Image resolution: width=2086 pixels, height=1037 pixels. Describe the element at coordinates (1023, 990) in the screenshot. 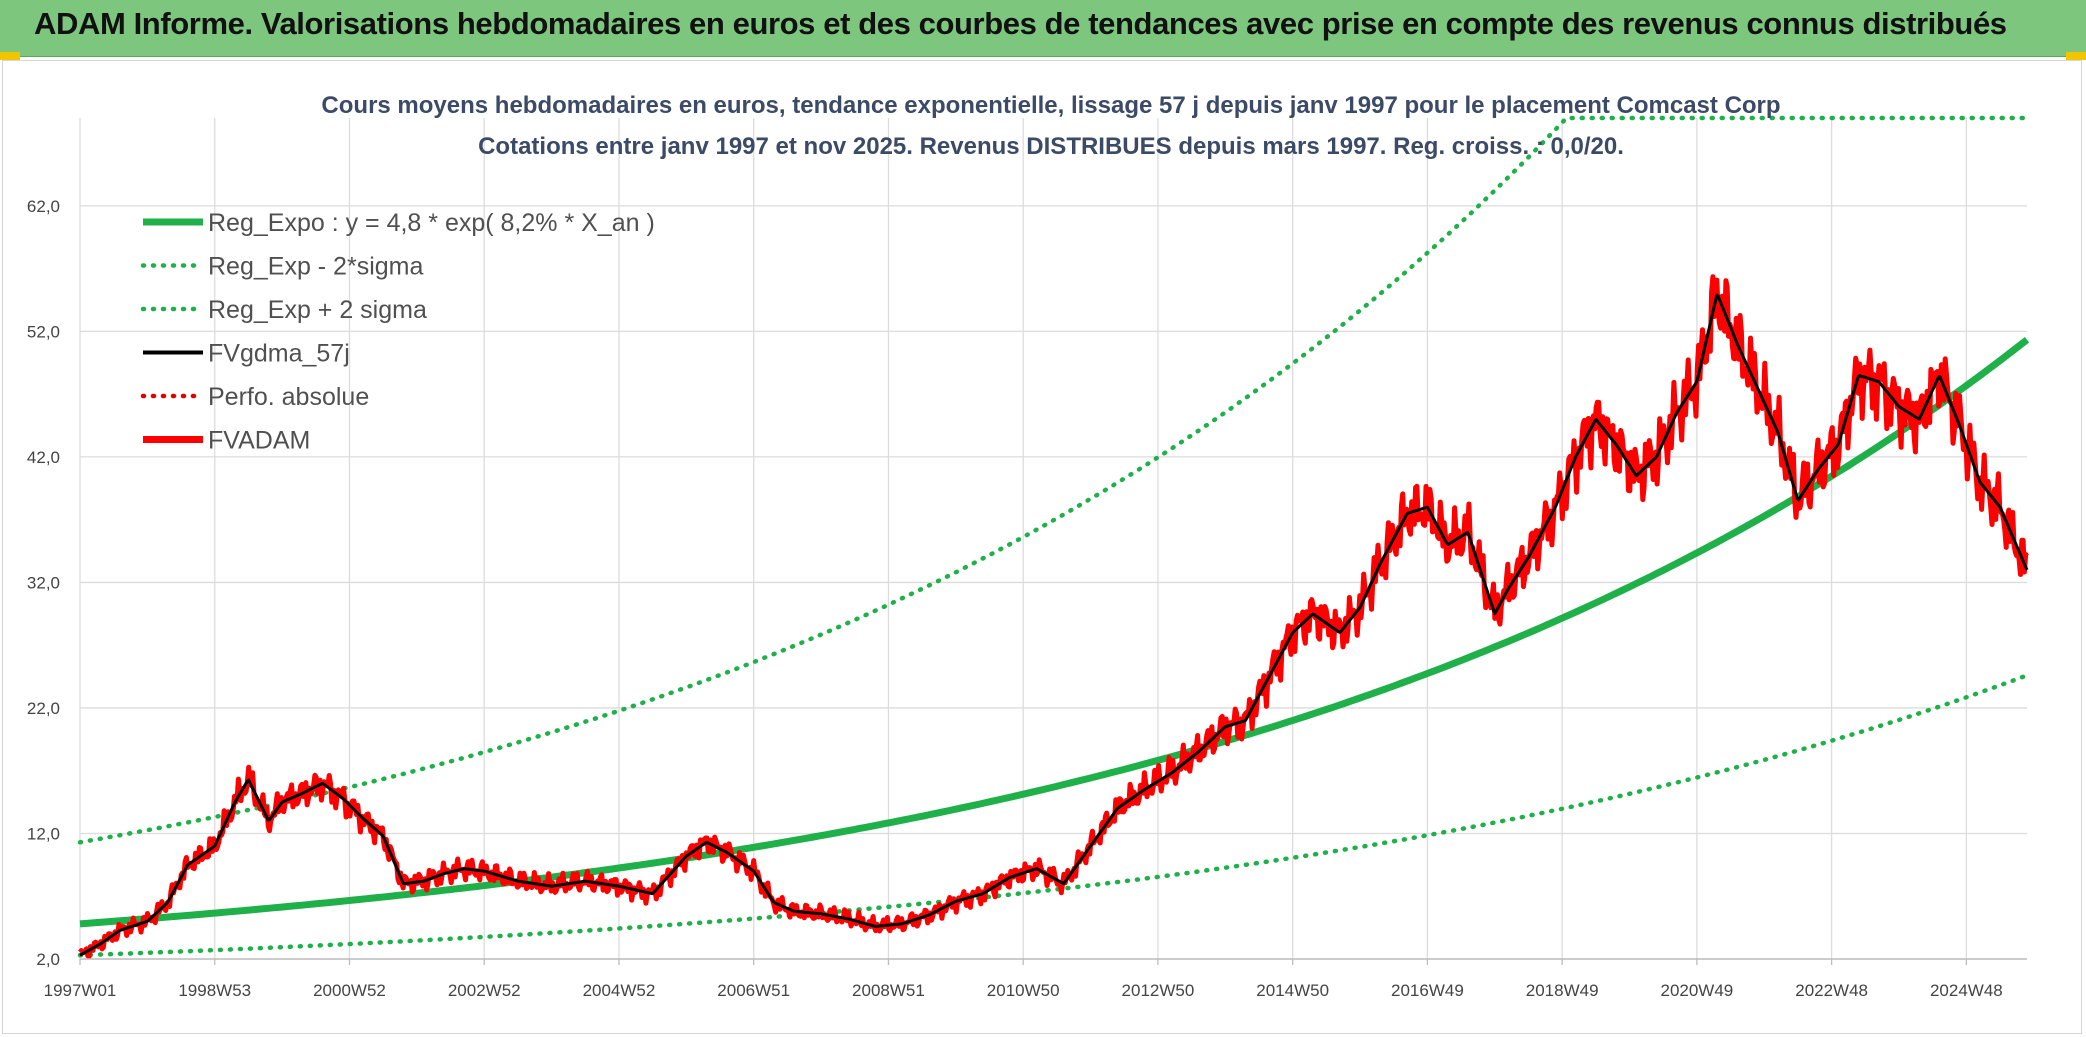

I see `x-tick-label: 2010W50` at that location.